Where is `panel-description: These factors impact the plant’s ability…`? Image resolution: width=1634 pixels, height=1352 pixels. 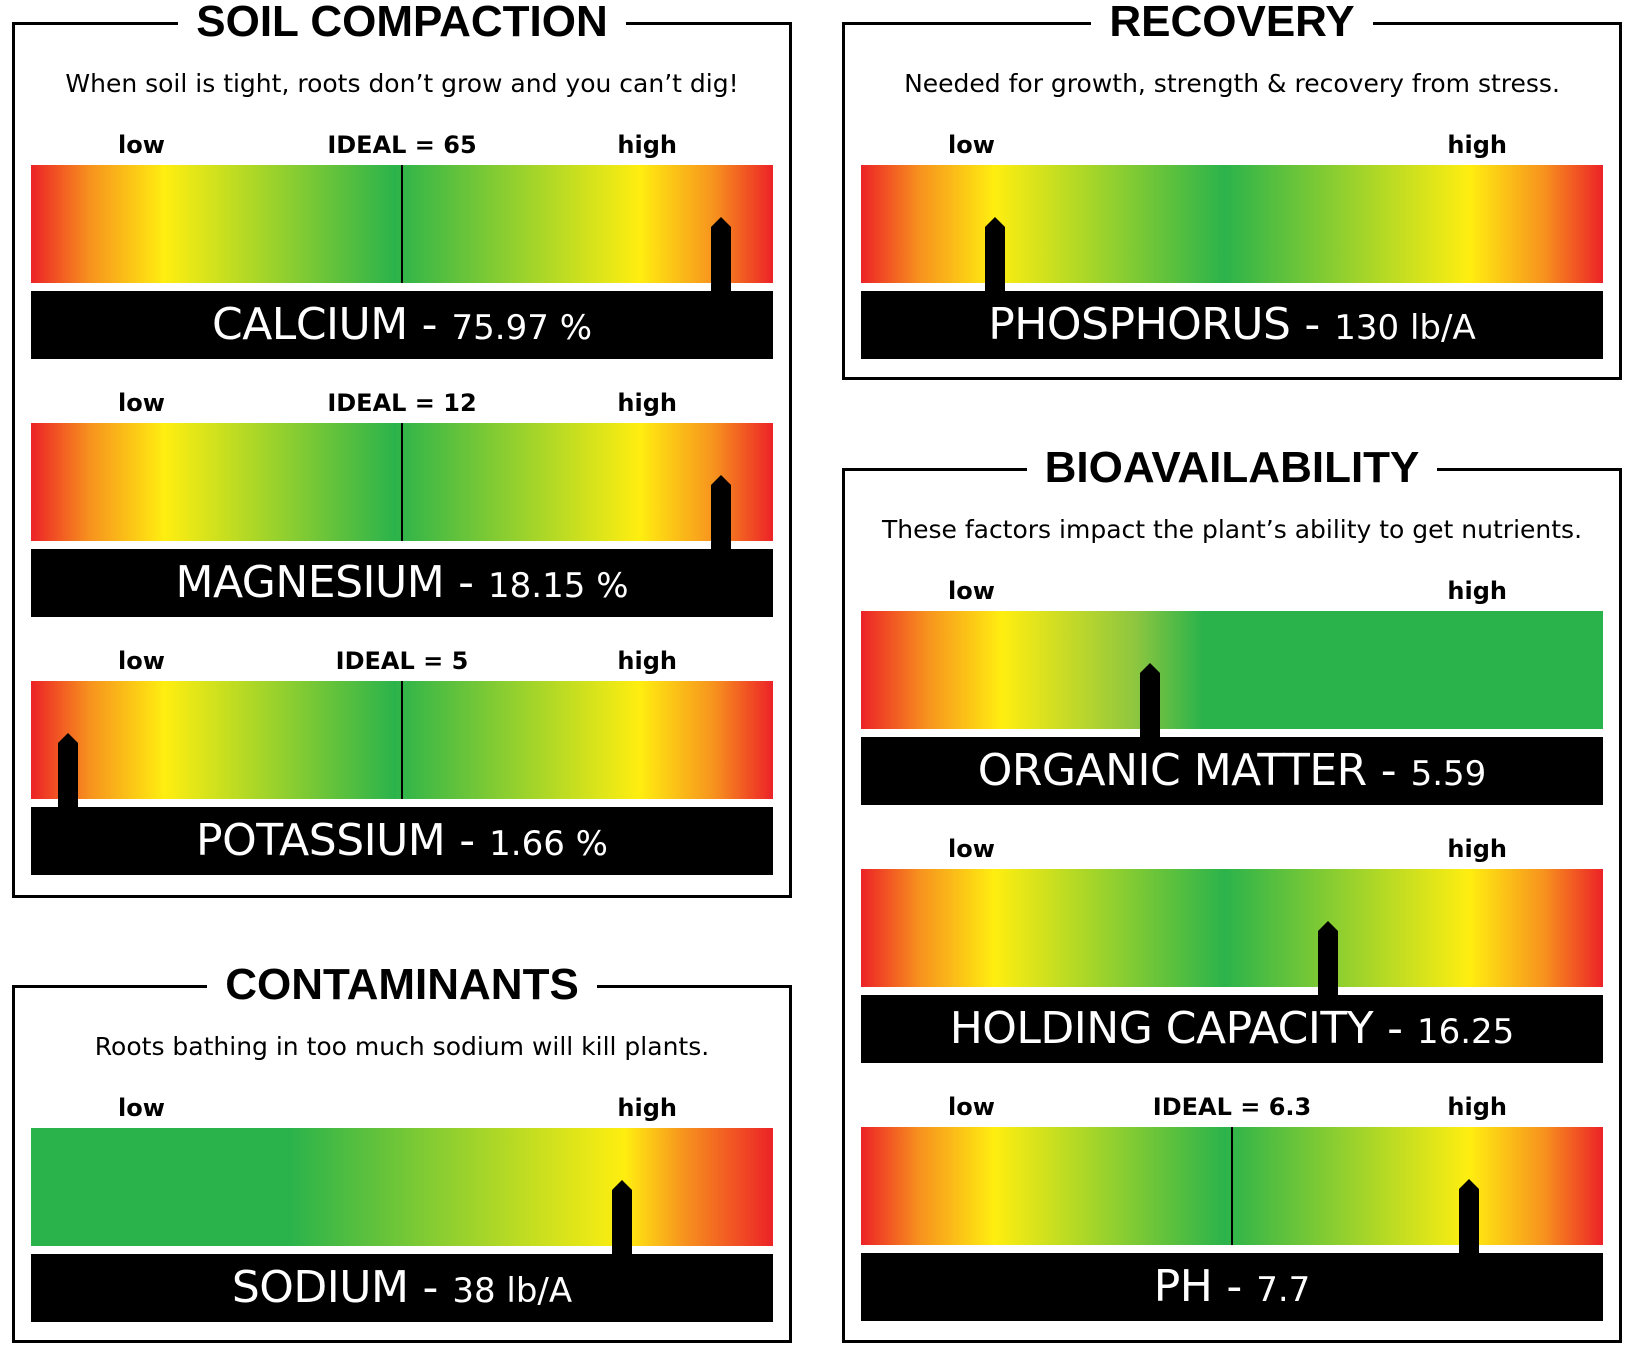
panel-description: These factors impact the plant’s ability… is located at coordinates (1232, 529).